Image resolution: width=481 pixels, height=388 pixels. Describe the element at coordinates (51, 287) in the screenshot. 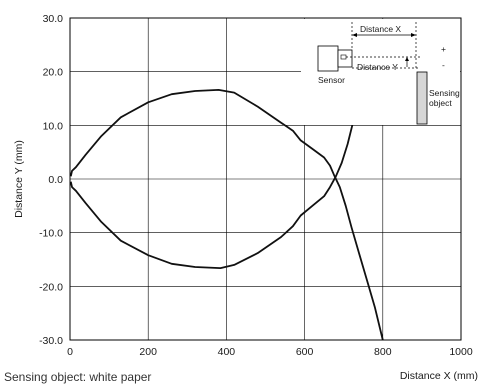

I see `y-tick-label: -20.0` at that location.